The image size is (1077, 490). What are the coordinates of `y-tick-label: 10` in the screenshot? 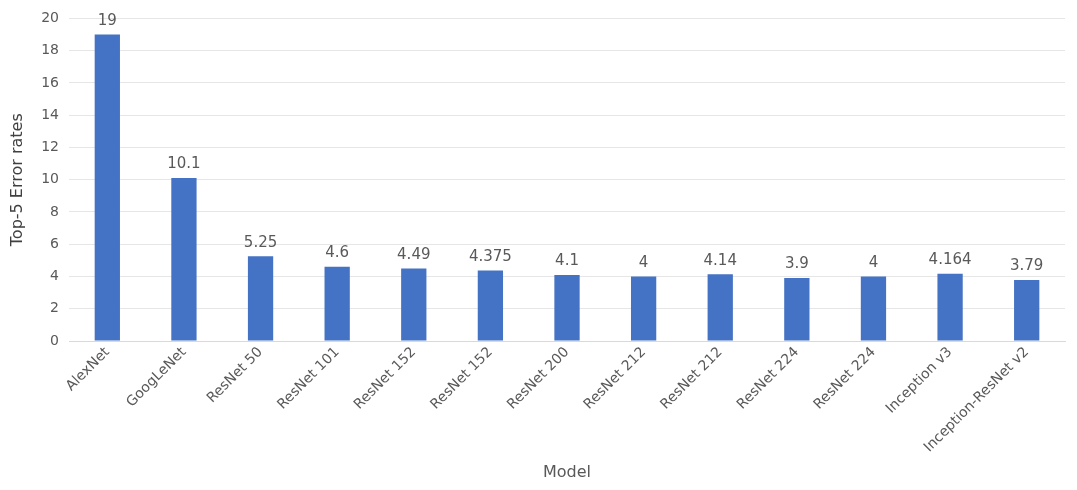 It's located at (50, 178).